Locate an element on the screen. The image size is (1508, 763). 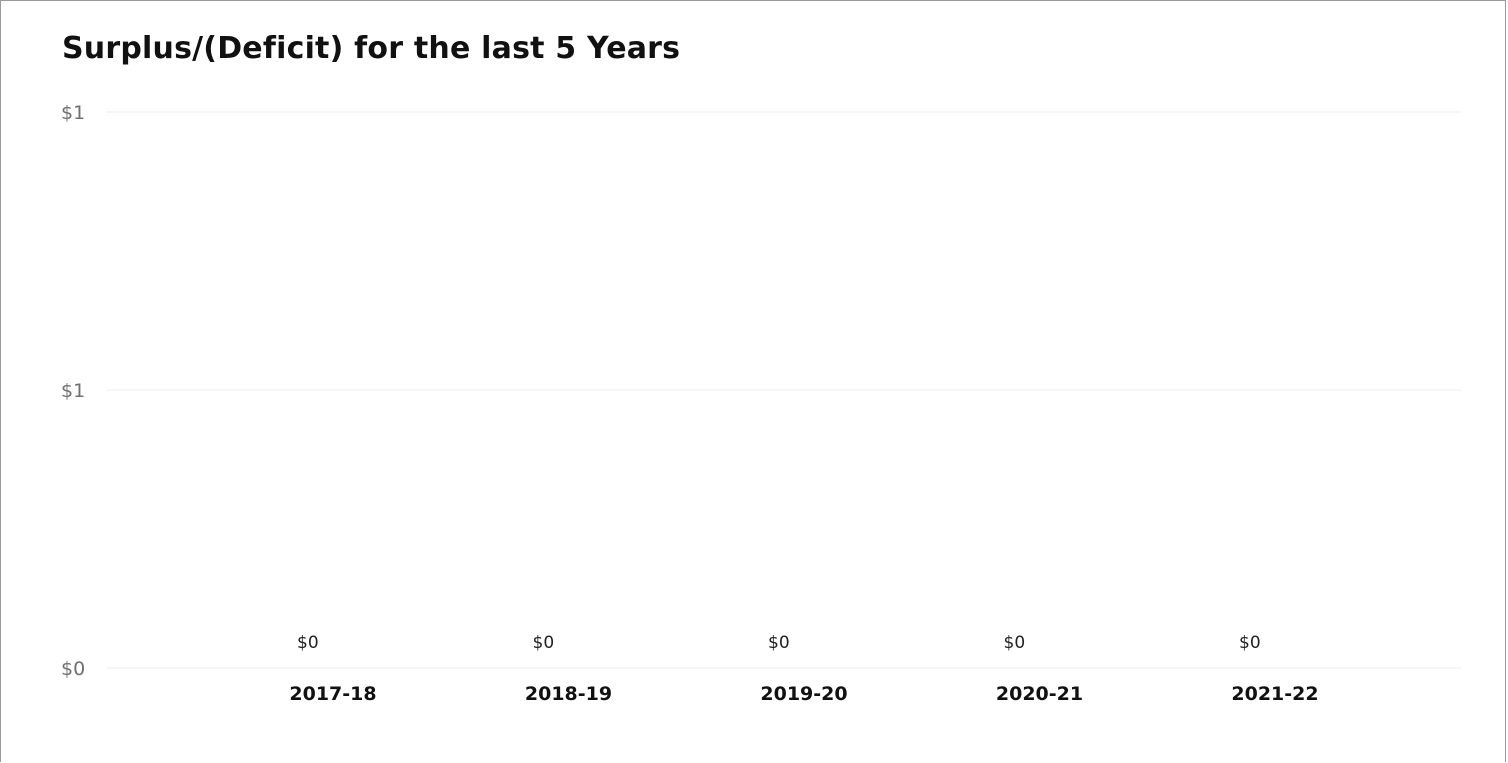
y-axis-ticks: $0 $1 $1 is located at coordinates (73, 391).